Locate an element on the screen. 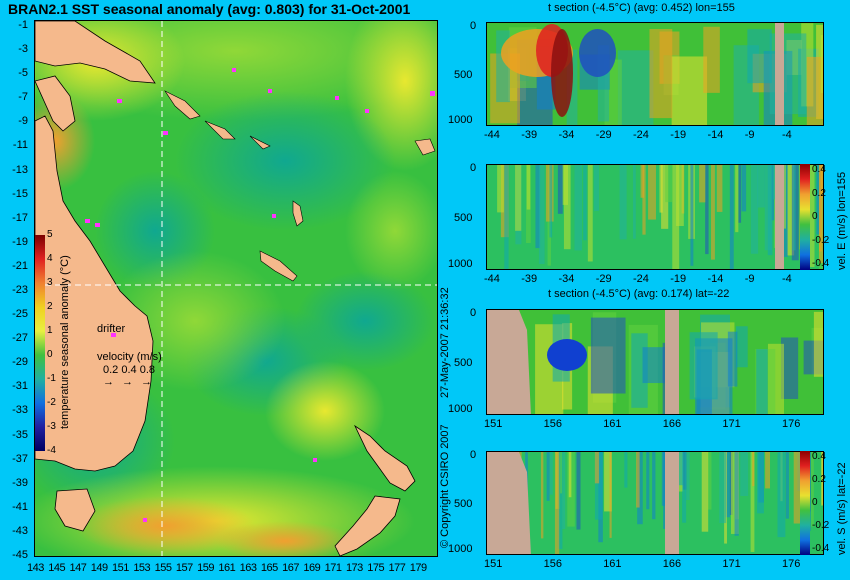 The image size is (850, 580). lat-tick-label: -17 is located at coordinates (20, 217).